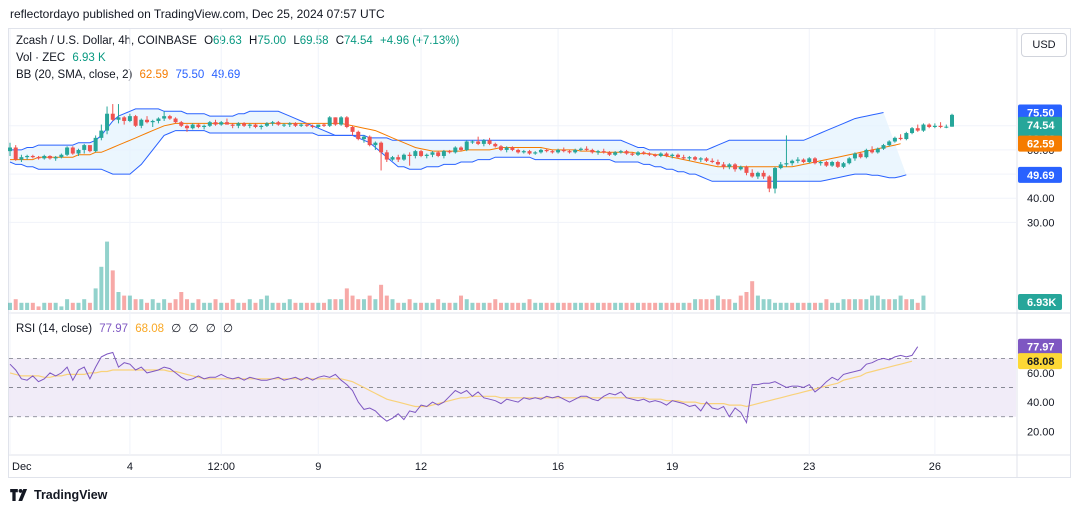 This screenshot has height=515, width=1080. I want to click on rsi-extra-2: ∅, so click(193, 329).